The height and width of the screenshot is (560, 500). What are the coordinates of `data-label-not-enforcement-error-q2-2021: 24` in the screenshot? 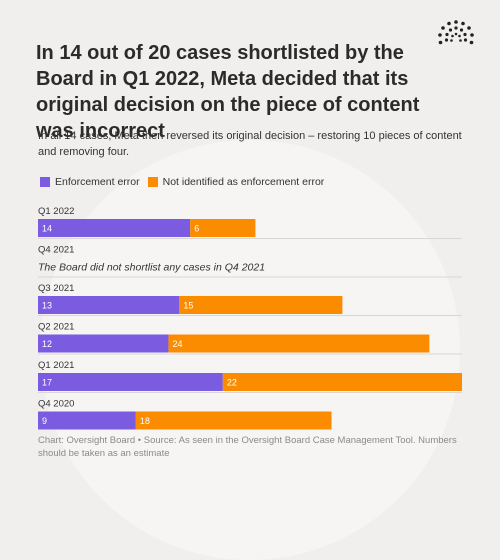 It's located at (177, 344).